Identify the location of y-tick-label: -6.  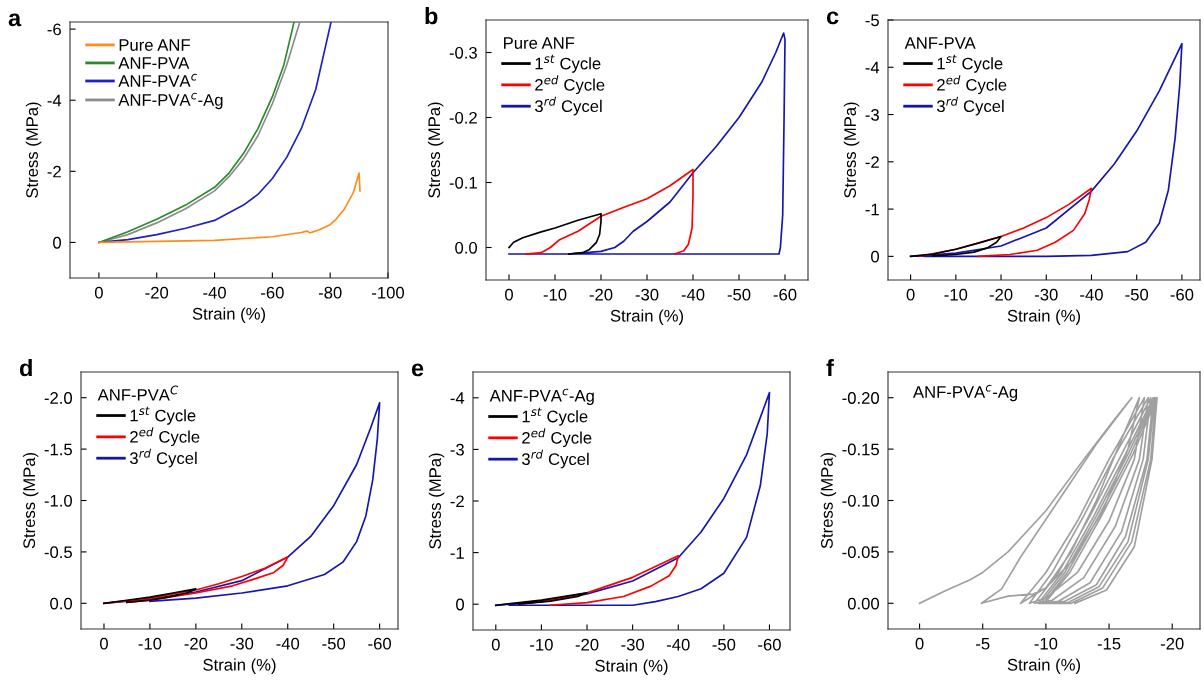
(54, 29).